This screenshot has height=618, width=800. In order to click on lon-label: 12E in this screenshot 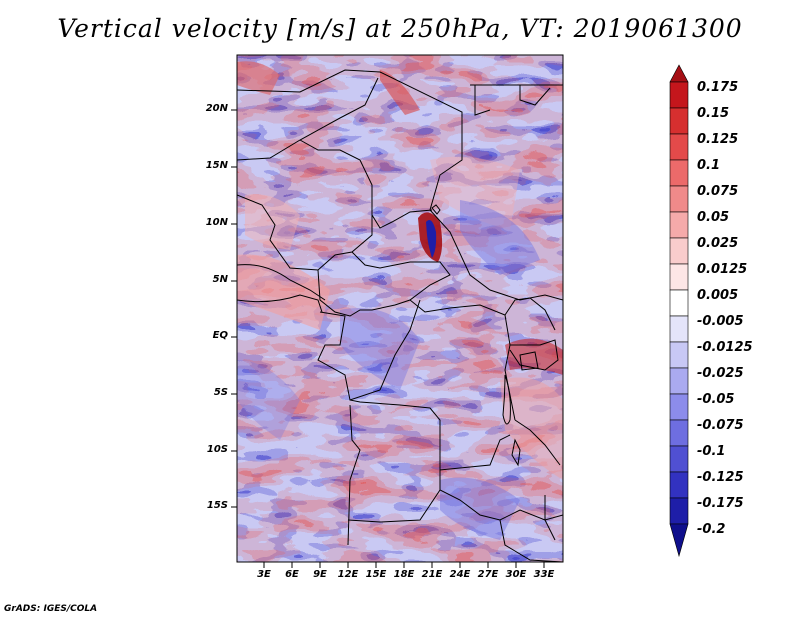, I will do `click(348, 574)`.